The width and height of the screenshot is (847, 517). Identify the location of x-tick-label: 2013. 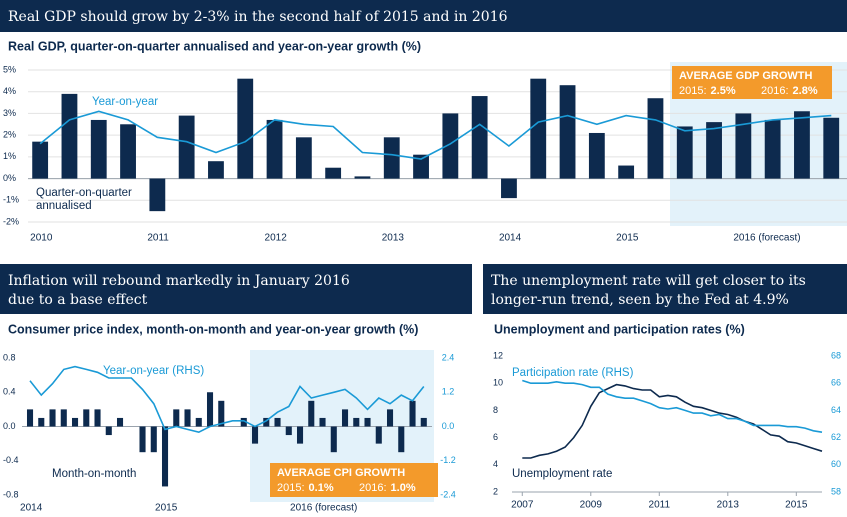
(393, 238).